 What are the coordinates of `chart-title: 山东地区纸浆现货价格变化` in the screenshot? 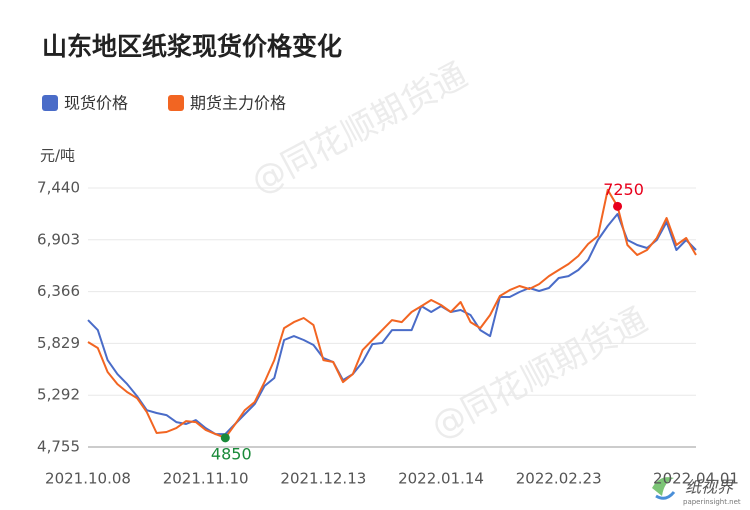 It's located at (192, 46).